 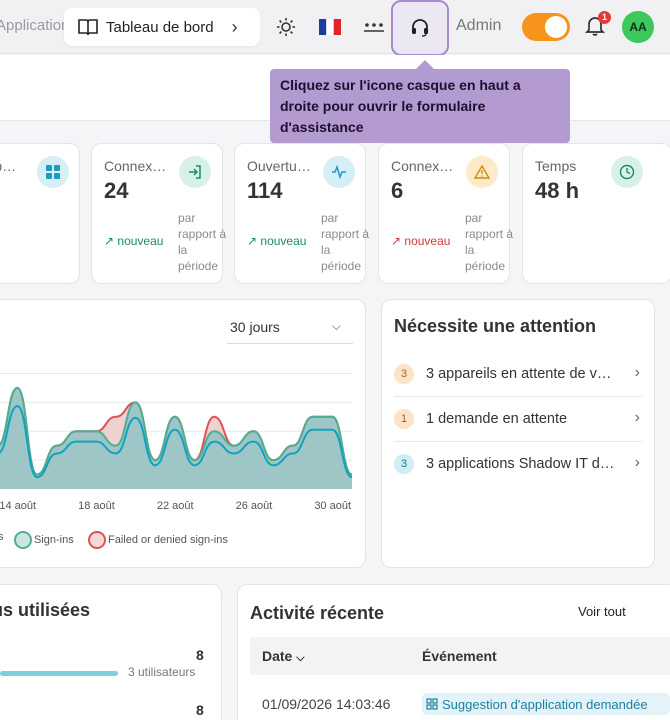 I want to click on avatar: AA, so click(x=638, y=27).